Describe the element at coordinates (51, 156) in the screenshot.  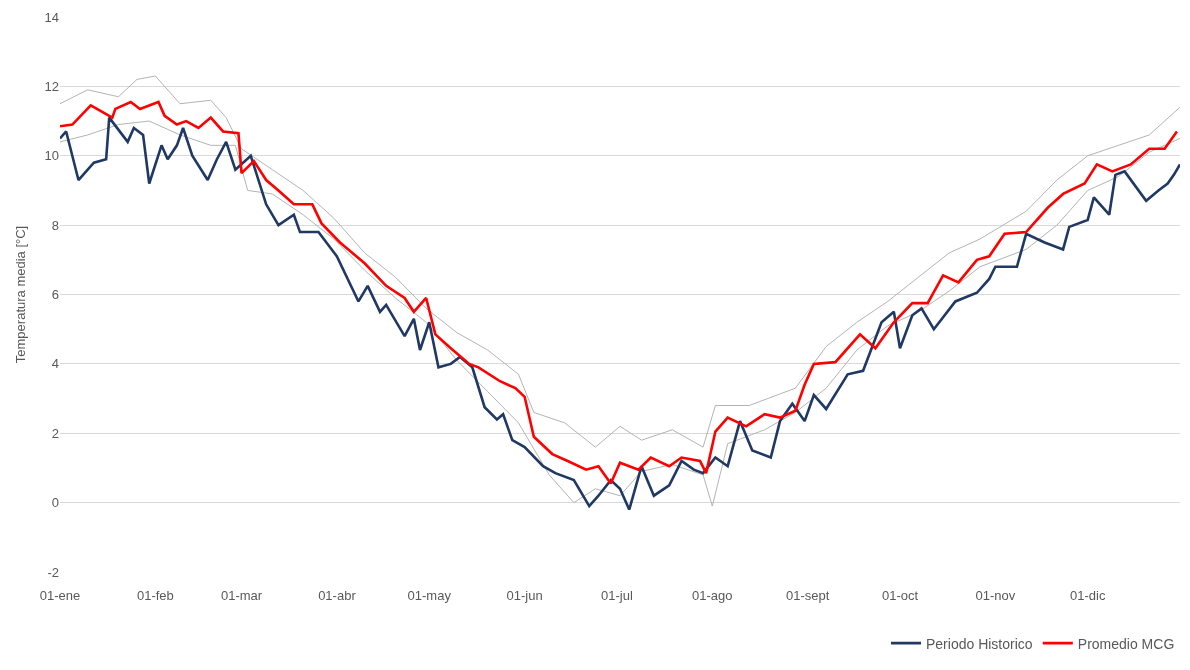
I see `y-tick-label: 10` at that location.